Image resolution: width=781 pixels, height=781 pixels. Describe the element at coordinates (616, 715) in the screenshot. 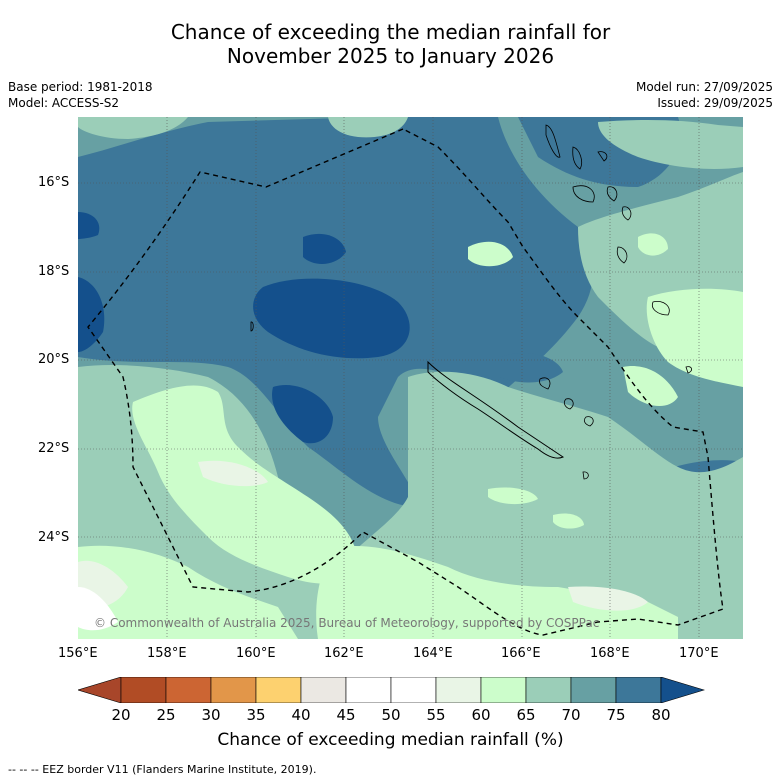

I see `colorbar-tick-75: 75` at that location.